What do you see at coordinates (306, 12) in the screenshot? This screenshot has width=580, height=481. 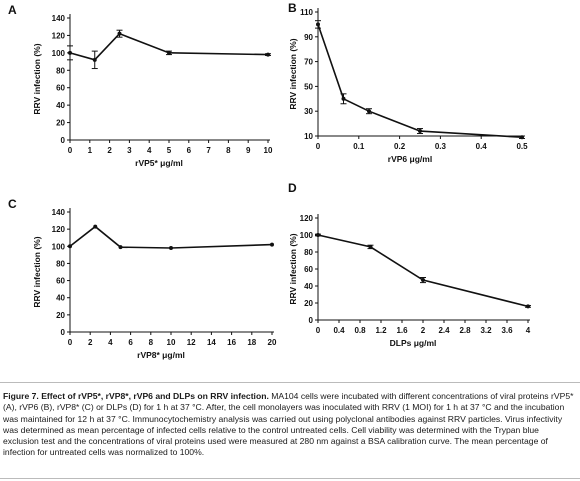 I see `y-tick-label: 110` at bounding box center [306, 12].